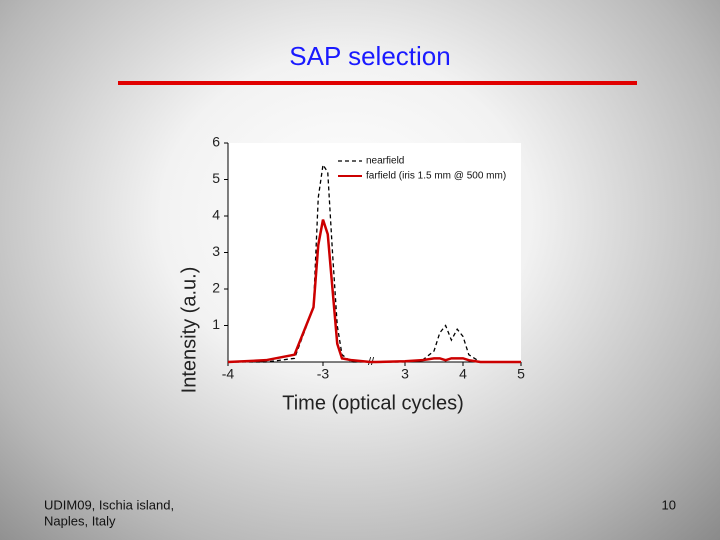  What do you see at coordinates (463, 374) in the screenshot?
I see `x-tick-label: 4` at bounding box center [463, 374].